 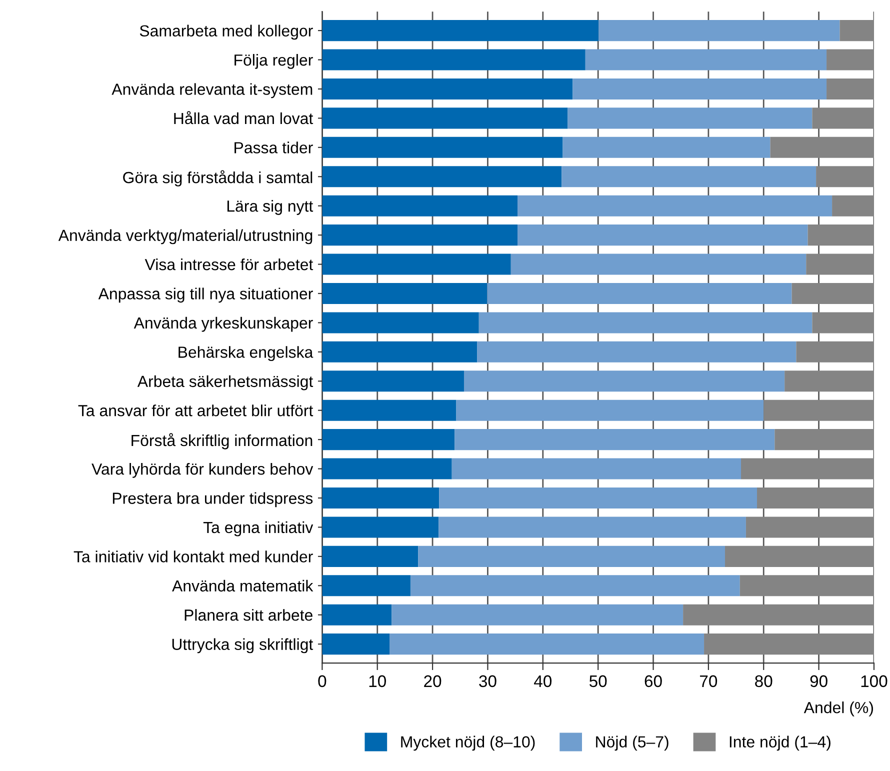 I want to click on y-tick-label: Hålla vad man lovat, so click(x=244, y=117).